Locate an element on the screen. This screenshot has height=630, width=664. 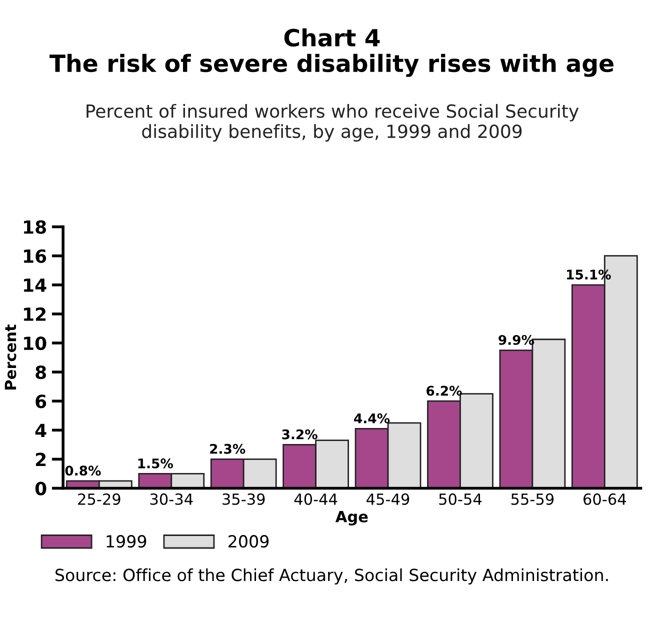
annotation: 1.5% is located at coordinates (156, 463).